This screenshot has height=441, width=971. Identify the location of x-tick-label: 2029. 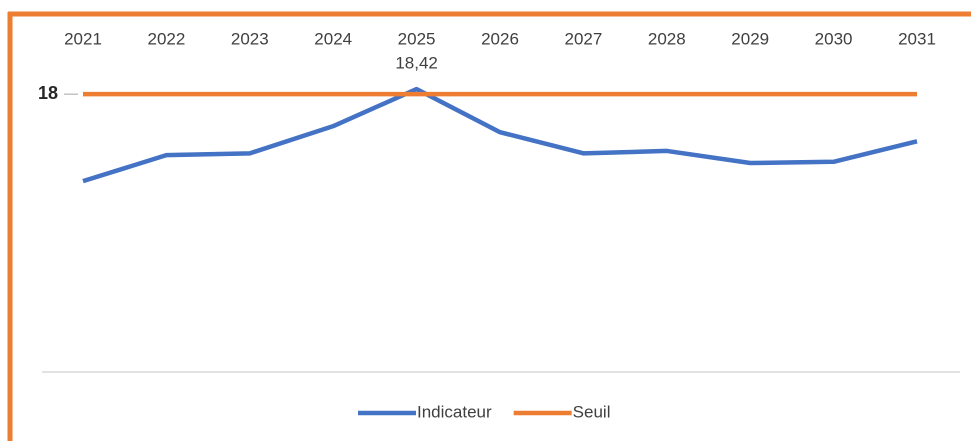
(750, 38).